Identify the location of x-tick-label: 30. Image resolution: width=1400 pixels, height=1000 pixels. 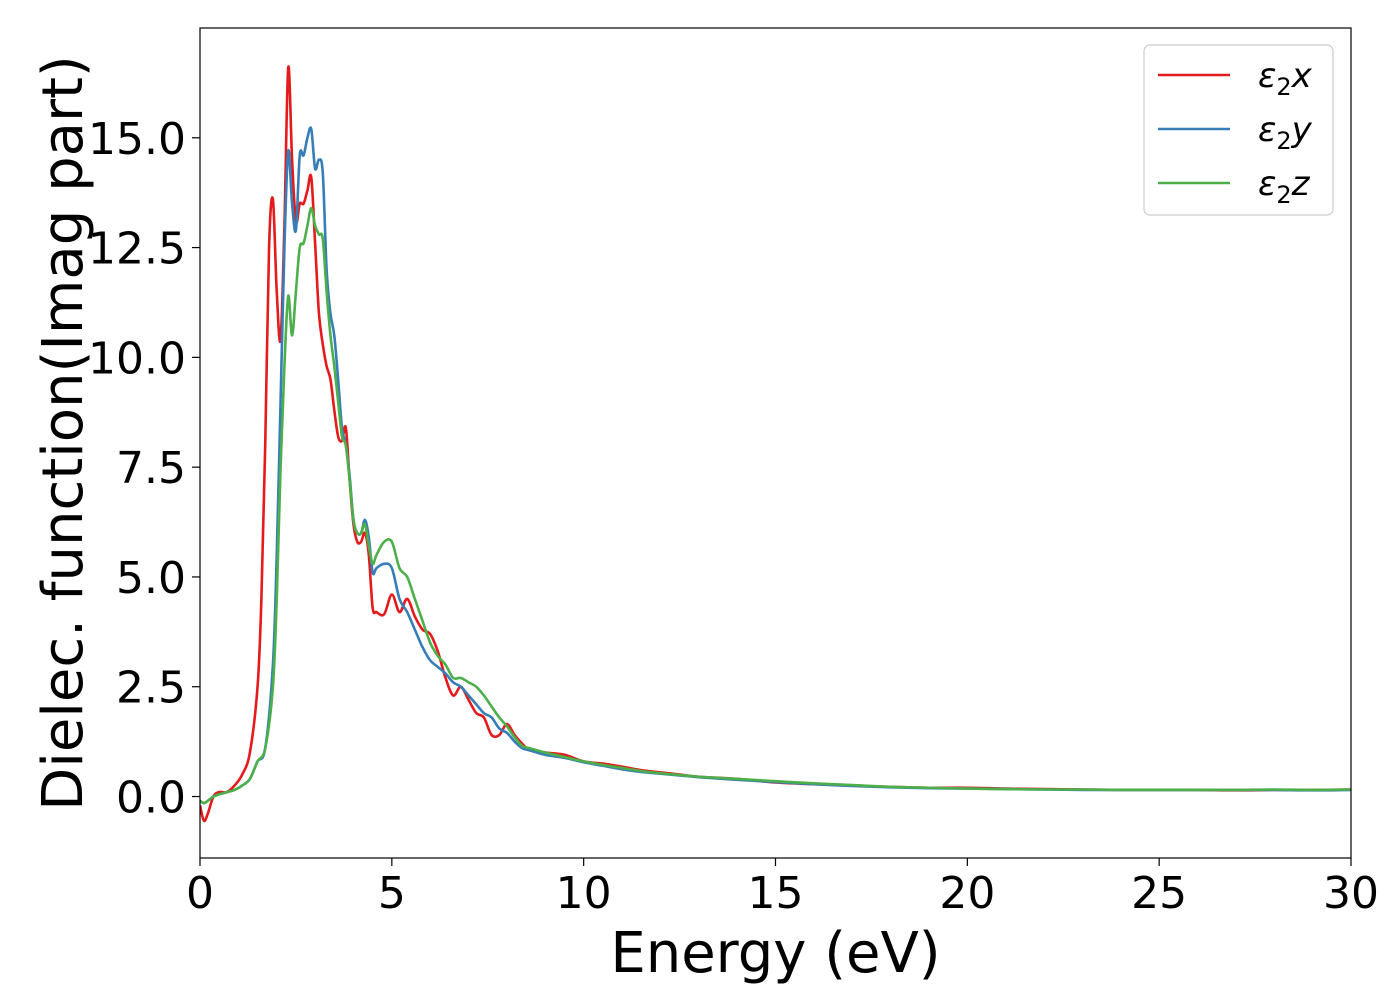
(1351, 893).